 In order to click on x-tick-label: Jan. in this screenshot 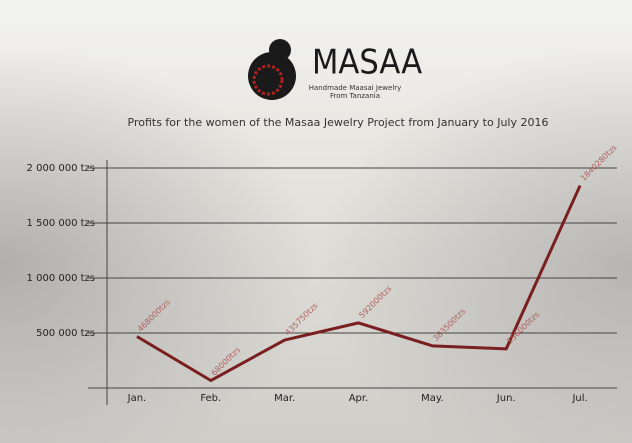, I will do `click(137, 398)`.